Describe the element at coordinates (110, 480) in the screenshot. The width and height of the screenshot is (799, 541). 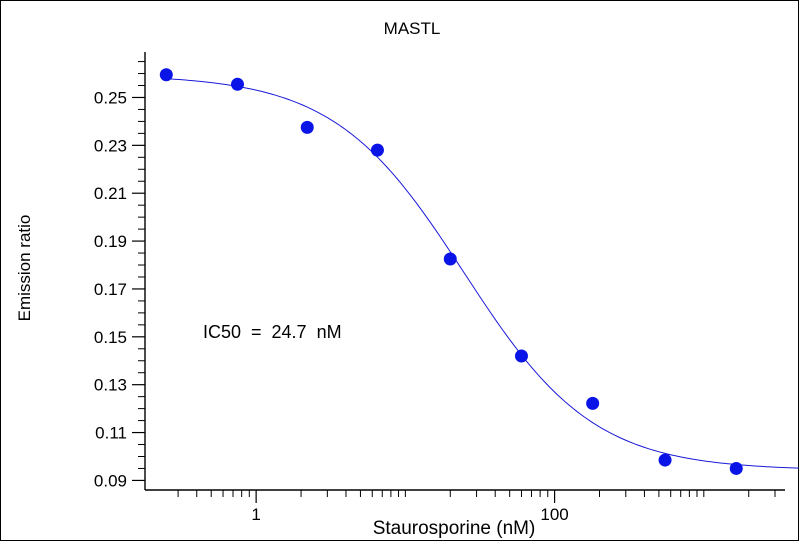
I see `y-tick-label: 0.09` at that location.